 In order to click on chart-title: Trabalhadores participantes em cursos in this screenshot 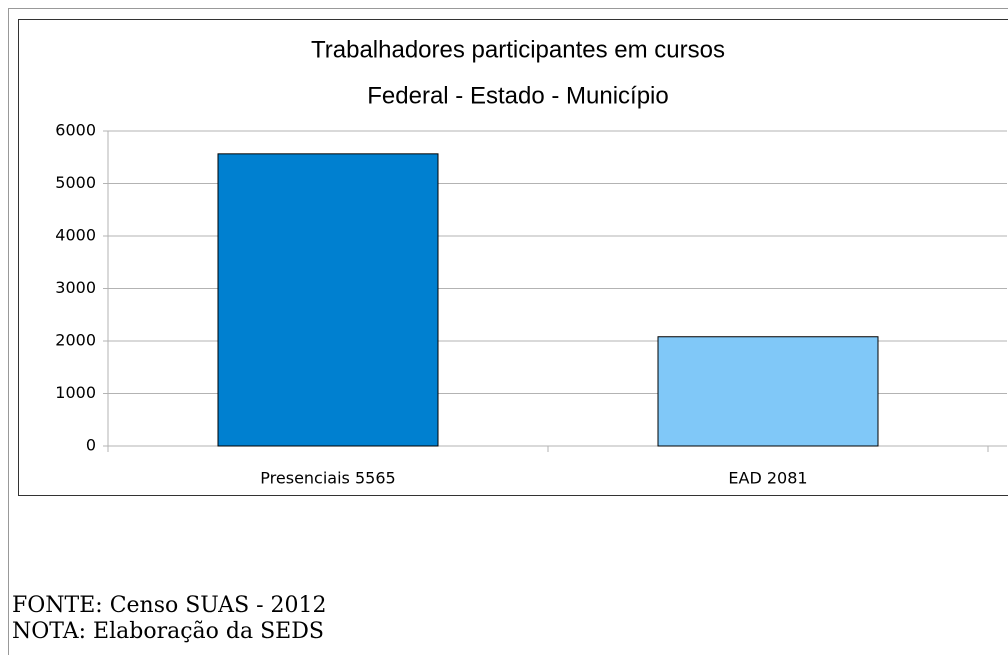, I will do `click(518, 49)`.